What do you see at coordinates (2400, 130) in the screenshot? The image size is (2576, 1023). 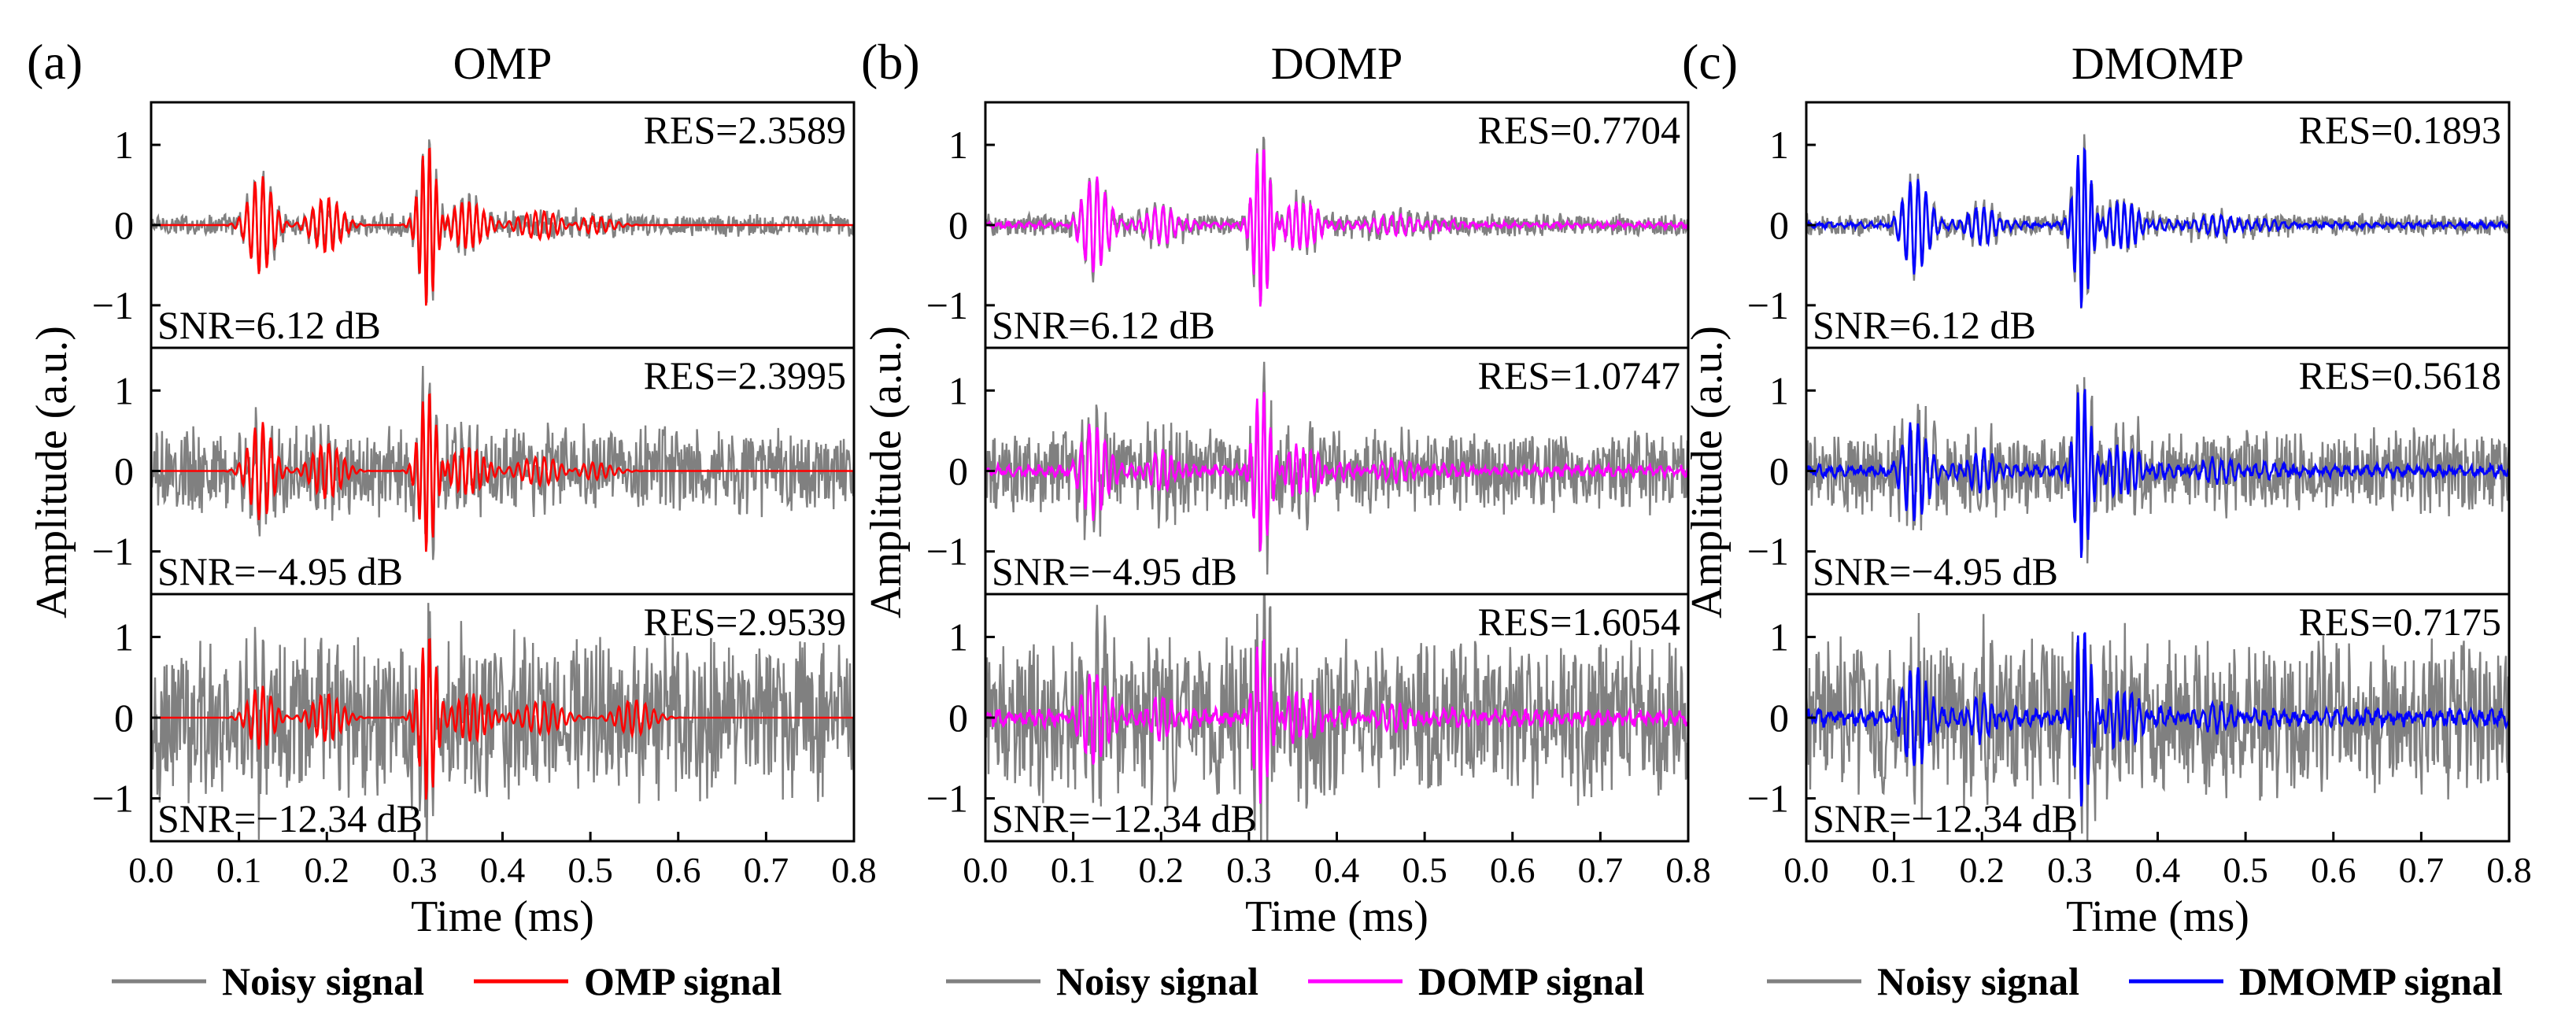 I see `res-label: RES=0.1893` at bounding box center [2400, 130].